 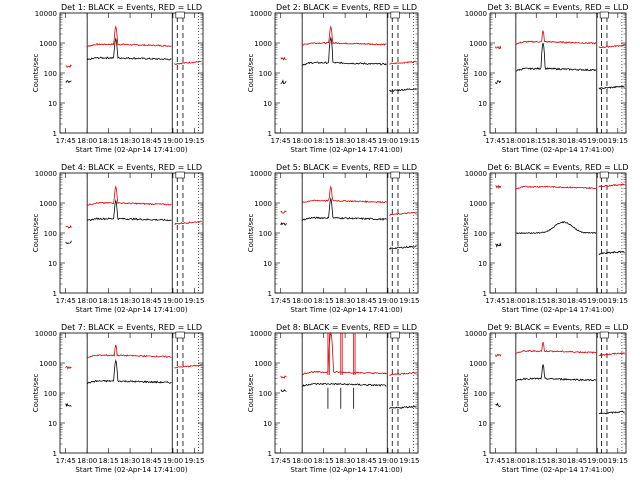 I want to click on panel-title: Det 4: BLACK = Events, RED = LLD, so click(x=131, y=167).